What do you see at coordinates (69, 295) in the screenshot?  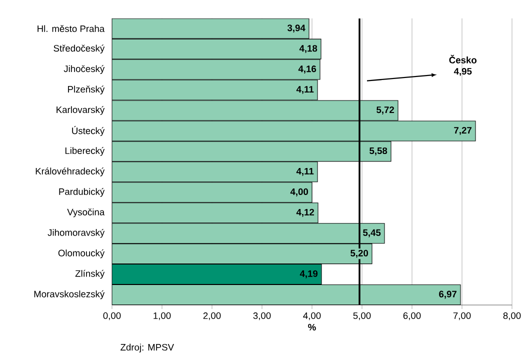 I see `y-tick-label: Moravskoslezský` at bounding box center [69, 295].